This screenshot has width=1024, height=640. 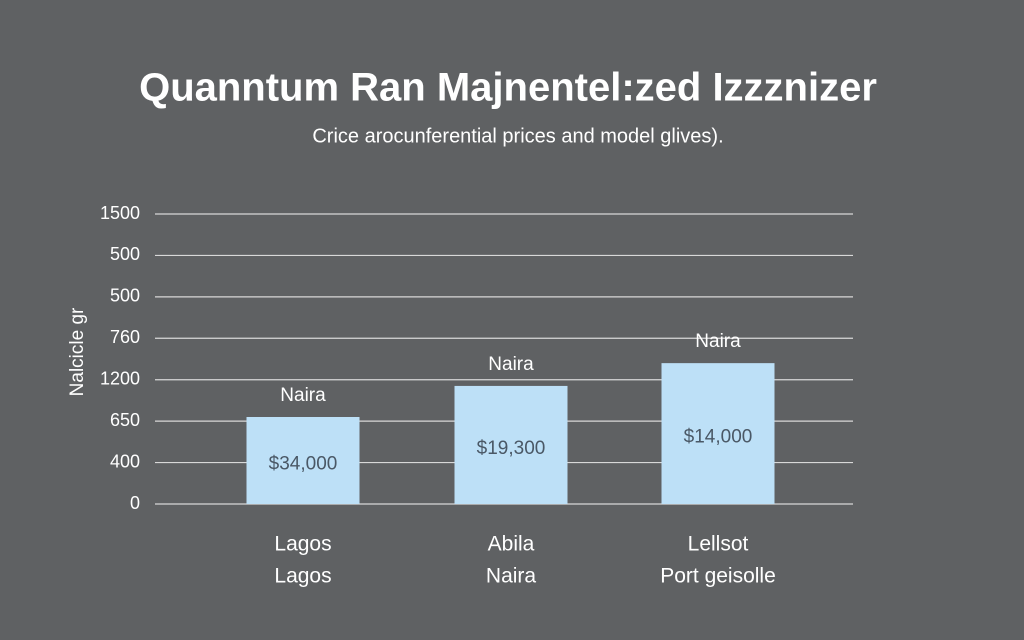 What do you see at coordinates (303, 464) in the screenshot?
I see `bar-inner-label: $34,000` at bounding box center [303, 464].